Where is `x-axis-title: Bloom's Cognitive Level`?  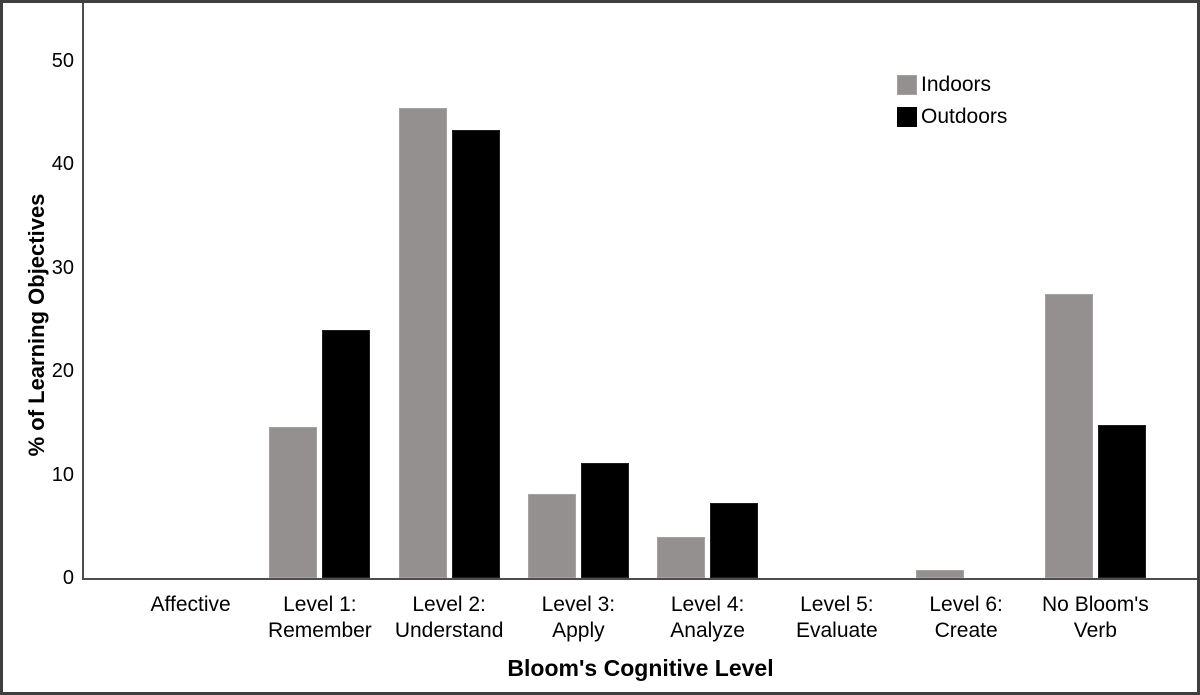 x-axis-title: Bloom's Cognitive Level is located at coordinates (640, 668).